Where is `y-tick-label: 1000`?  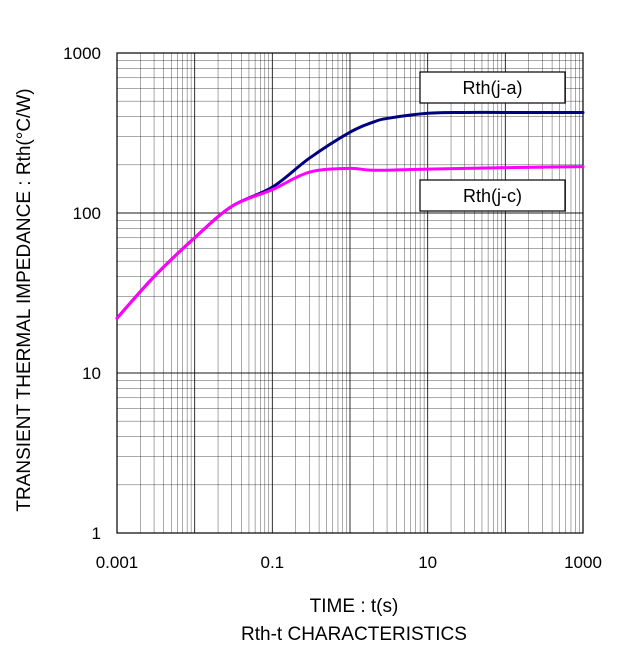 y-tick-label: 1000 is located at coordinates (82, 53).